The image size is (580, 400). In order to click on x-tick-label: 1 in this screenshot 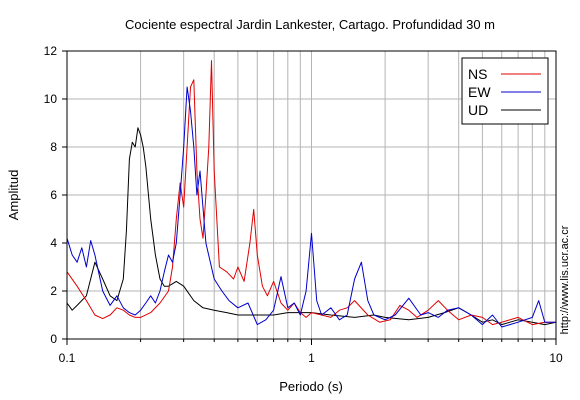, I will do `click(311, 358)`.